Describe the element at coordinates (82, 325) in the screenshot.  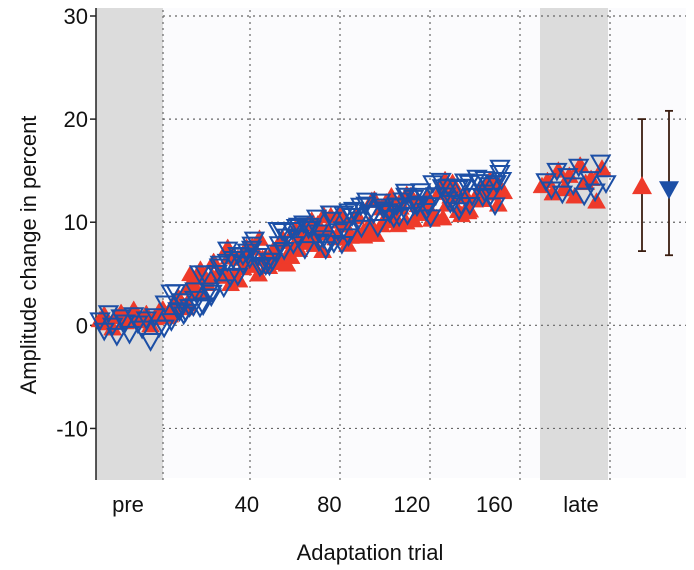
I see `y-tick-label: 0` at that location.